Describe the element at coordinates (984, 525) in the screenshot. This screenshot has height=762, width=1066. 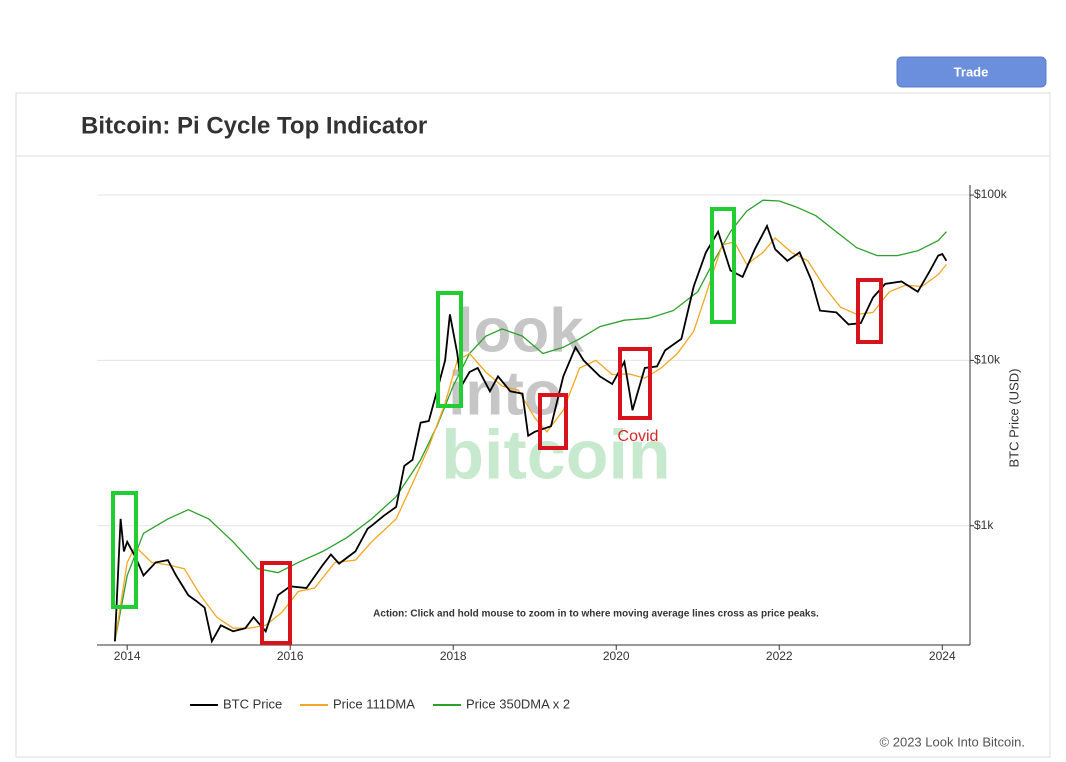
I see `y-tick-label: $1k` at that location.